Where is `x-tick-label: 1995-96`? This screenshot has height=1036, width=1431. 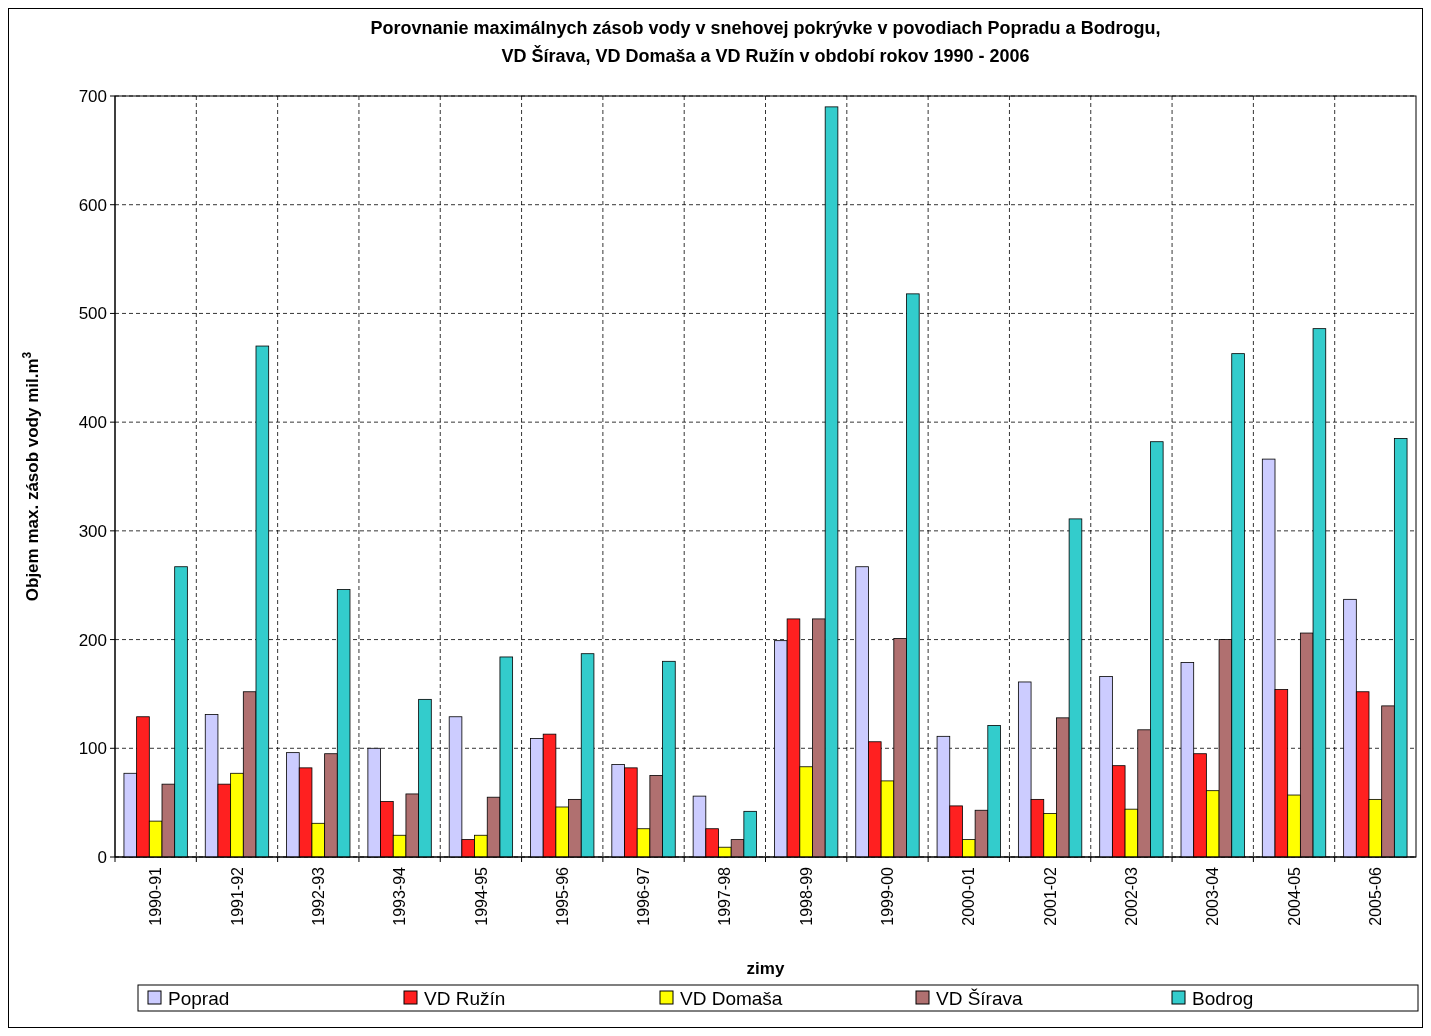 x-tick-label: 1995-96 is located at coordinates (562, 896).